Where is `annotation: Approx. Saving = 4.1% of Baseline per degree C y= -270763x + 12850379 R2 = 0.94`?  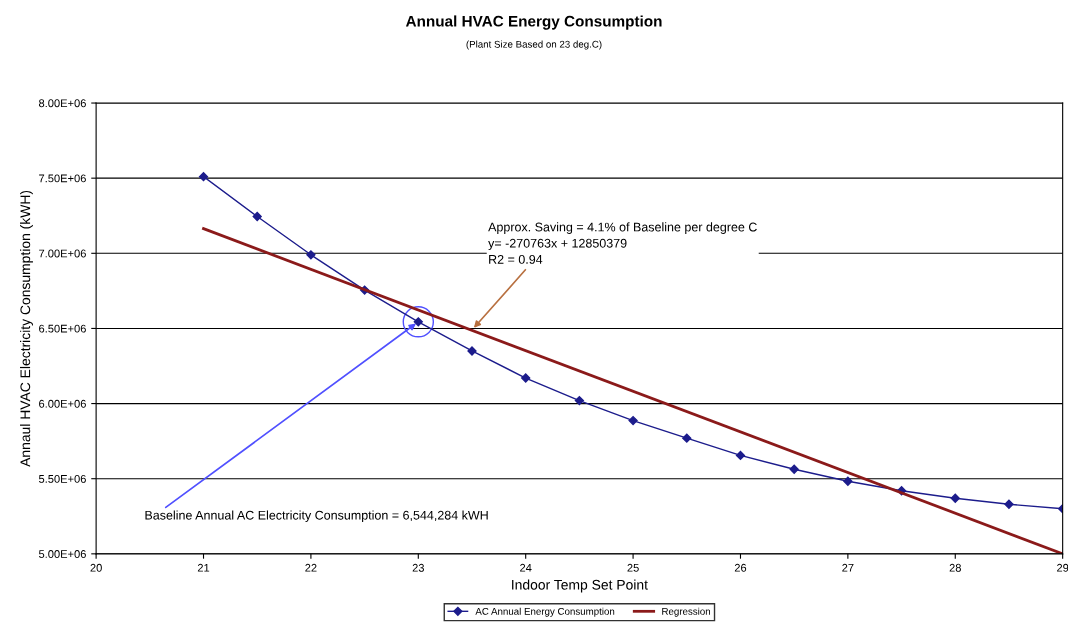 annotation: Approx. Saving = 4.1% of Baseline per degree C y= -270763x + 12850379 R2 = 0.94 is located at coordinates (622, 243).